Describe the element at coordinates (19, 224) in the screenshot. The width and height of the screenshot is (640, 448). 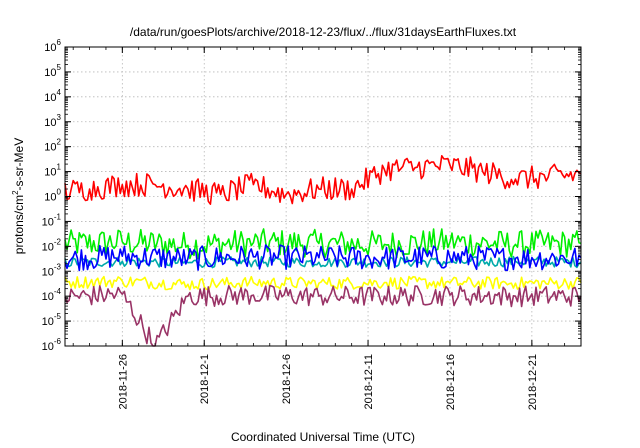
I see `y-axis-label-prefix: protons/cm` at that location.